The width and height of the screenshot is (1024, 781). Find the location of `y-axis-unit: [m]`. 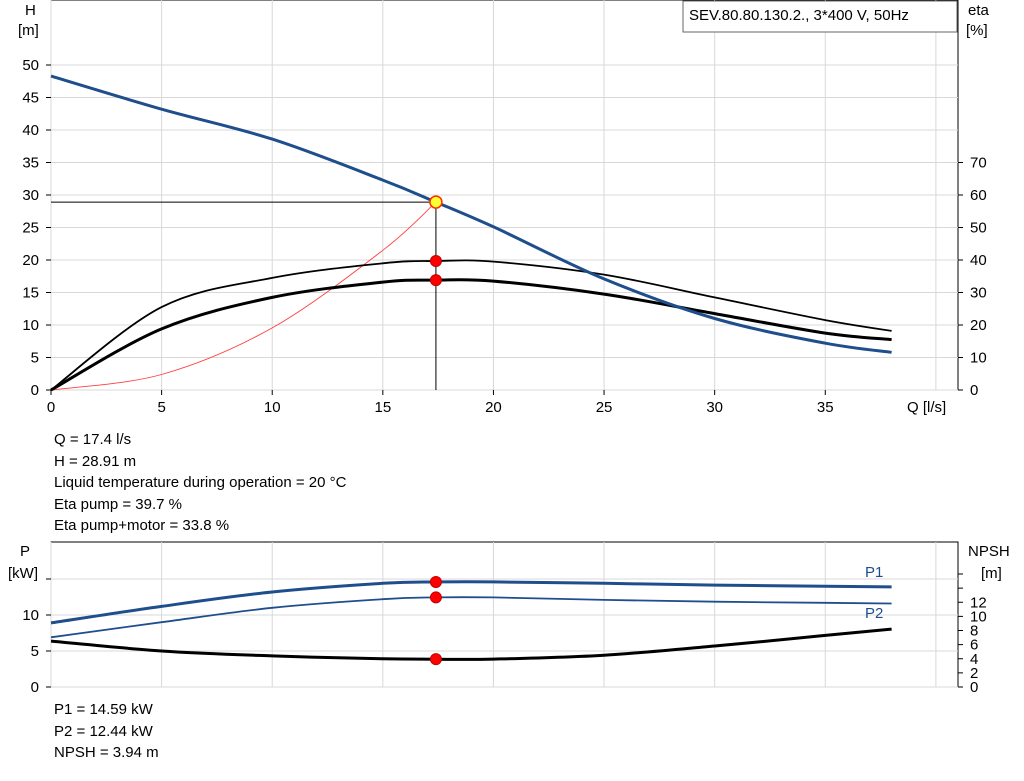

y-axis-unit: [m] is located at coordinates (28, 30).